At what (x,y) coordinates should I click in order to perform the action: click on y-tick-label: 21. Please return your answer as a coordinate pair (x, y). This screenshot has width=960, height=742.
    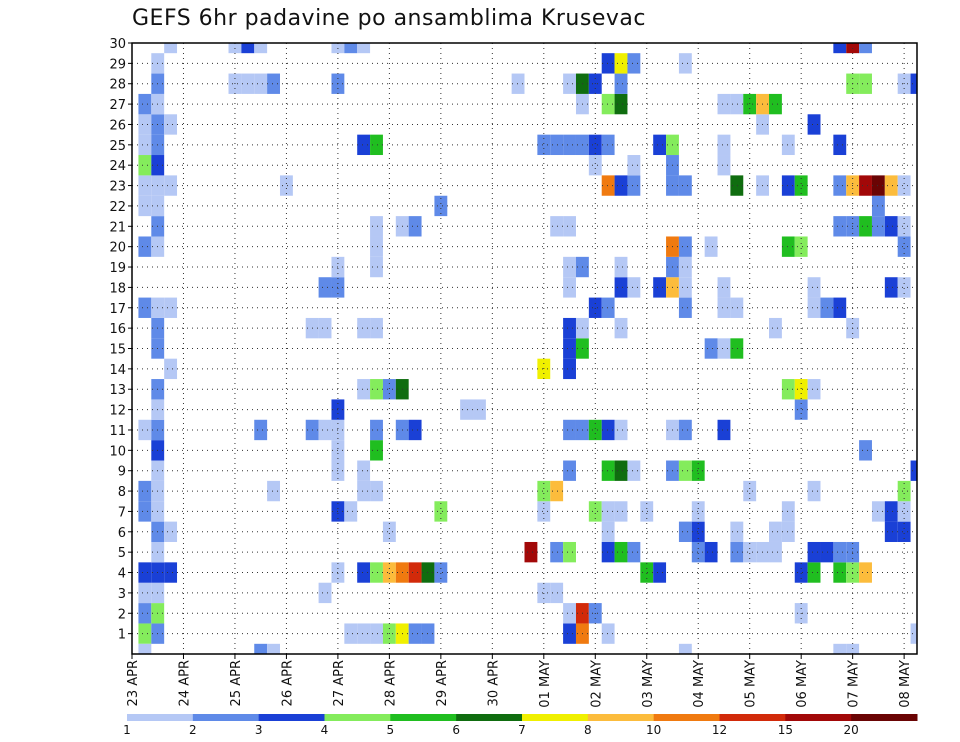
    Looking at the image, I should click on (117, 227).